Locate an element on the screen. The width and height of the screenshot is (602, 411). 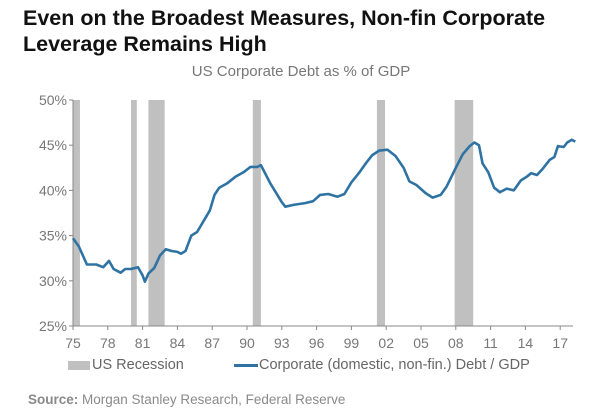
x-tick-label: 05 is located at coordinates (421, 343).